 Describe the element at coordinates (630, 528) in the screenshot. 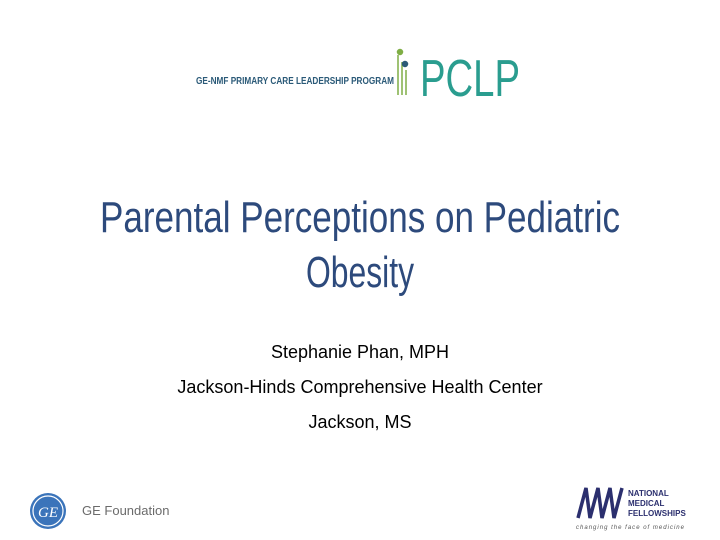

I see `nmf-tagline: changing the face of medicine` at that location.